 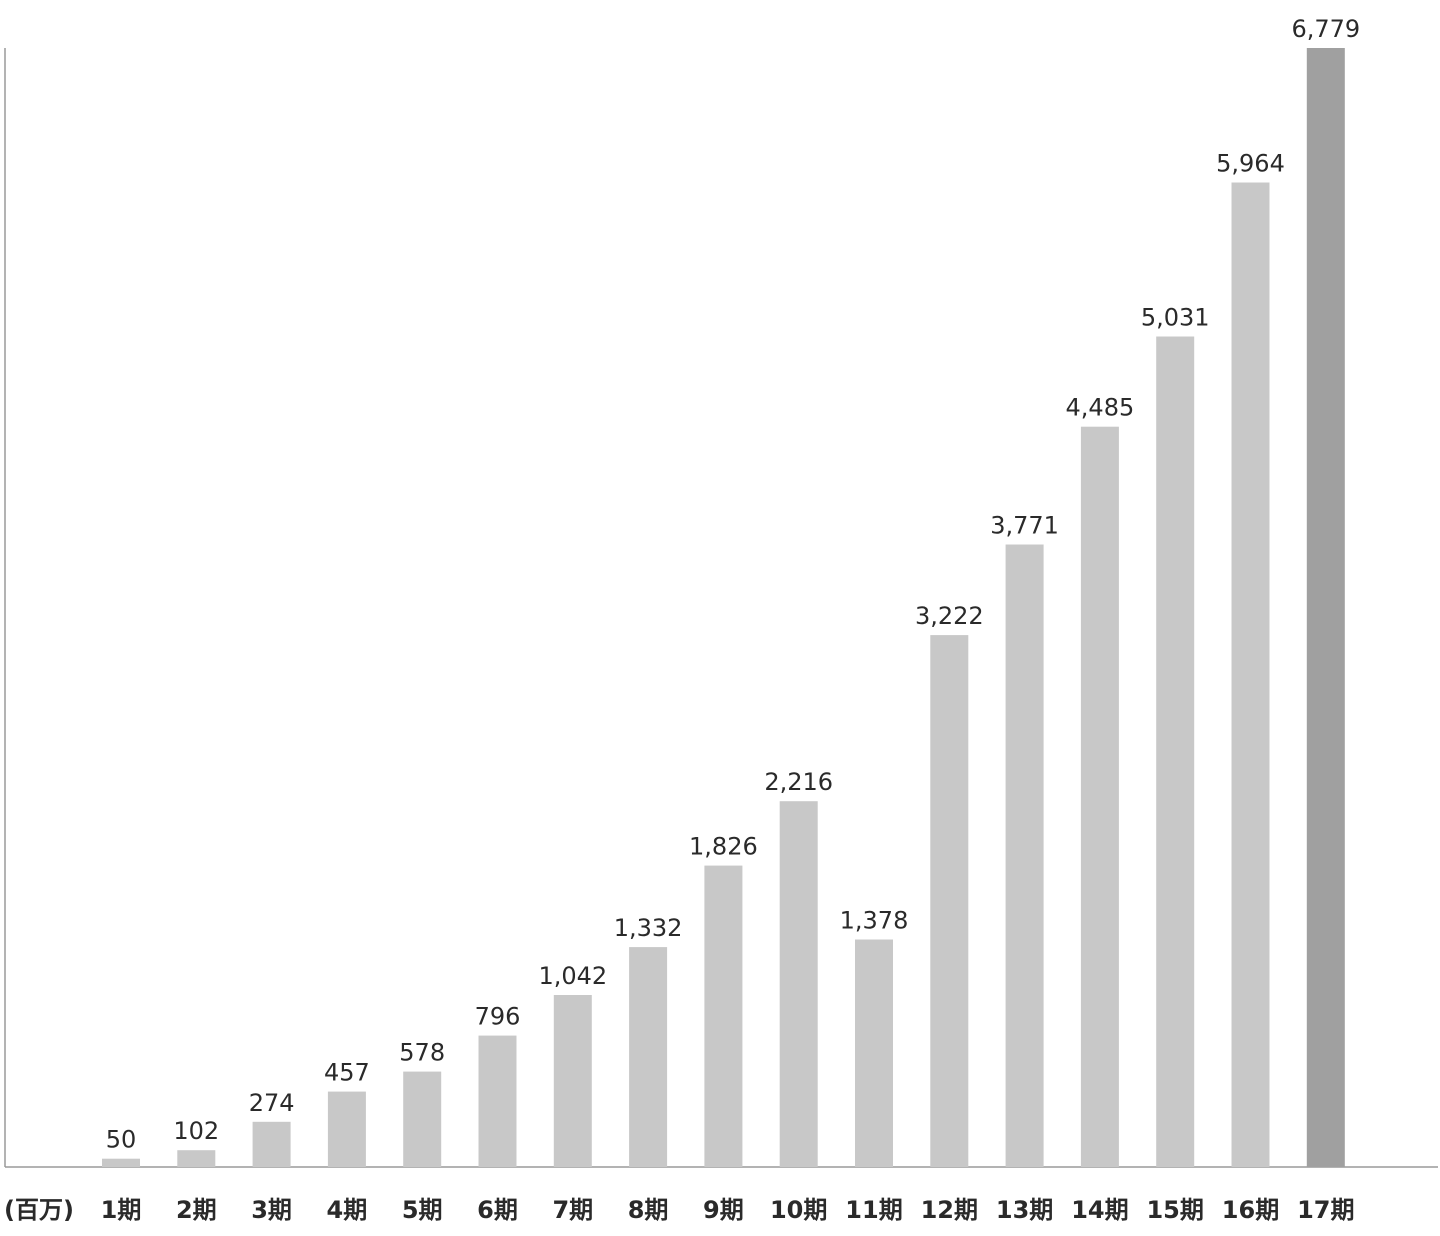 I want to click on x-tick-label: 2期, so click(x=196, y=1210).